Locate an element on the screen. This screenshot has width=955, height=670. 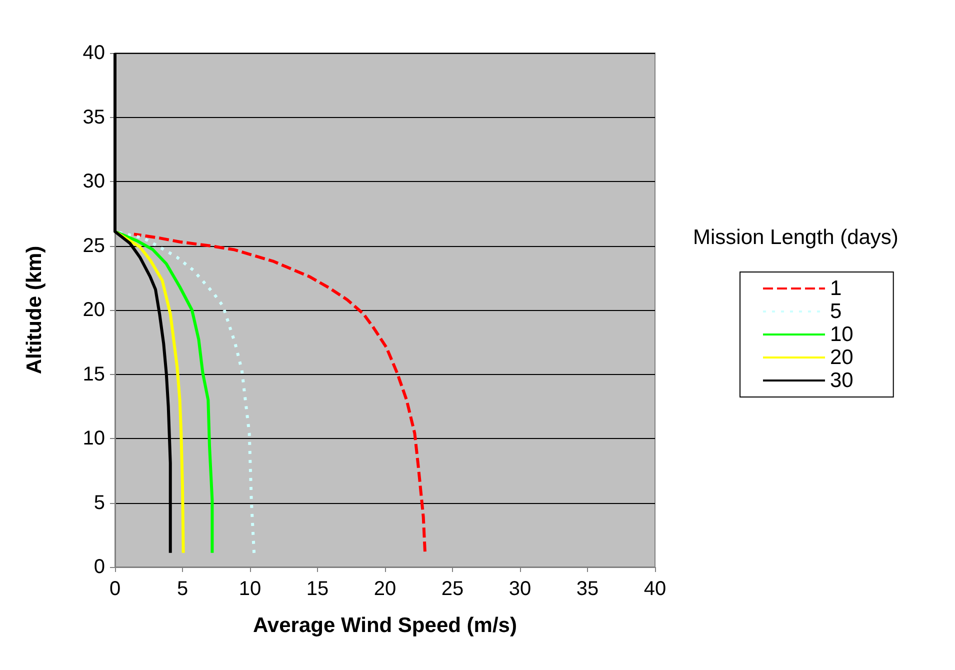
x-tick-label: 25 is located at coordinates (452, 589).